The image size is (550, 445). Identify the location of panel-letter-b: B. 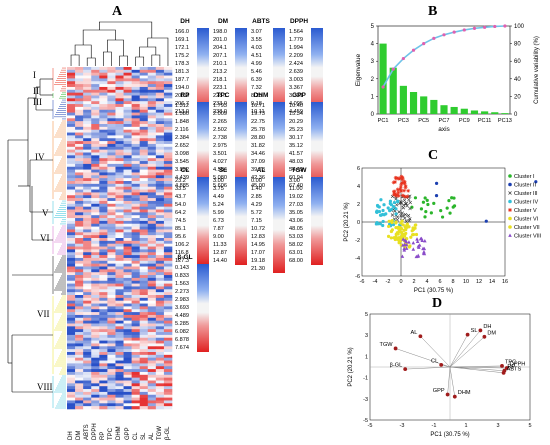
(433, 11).